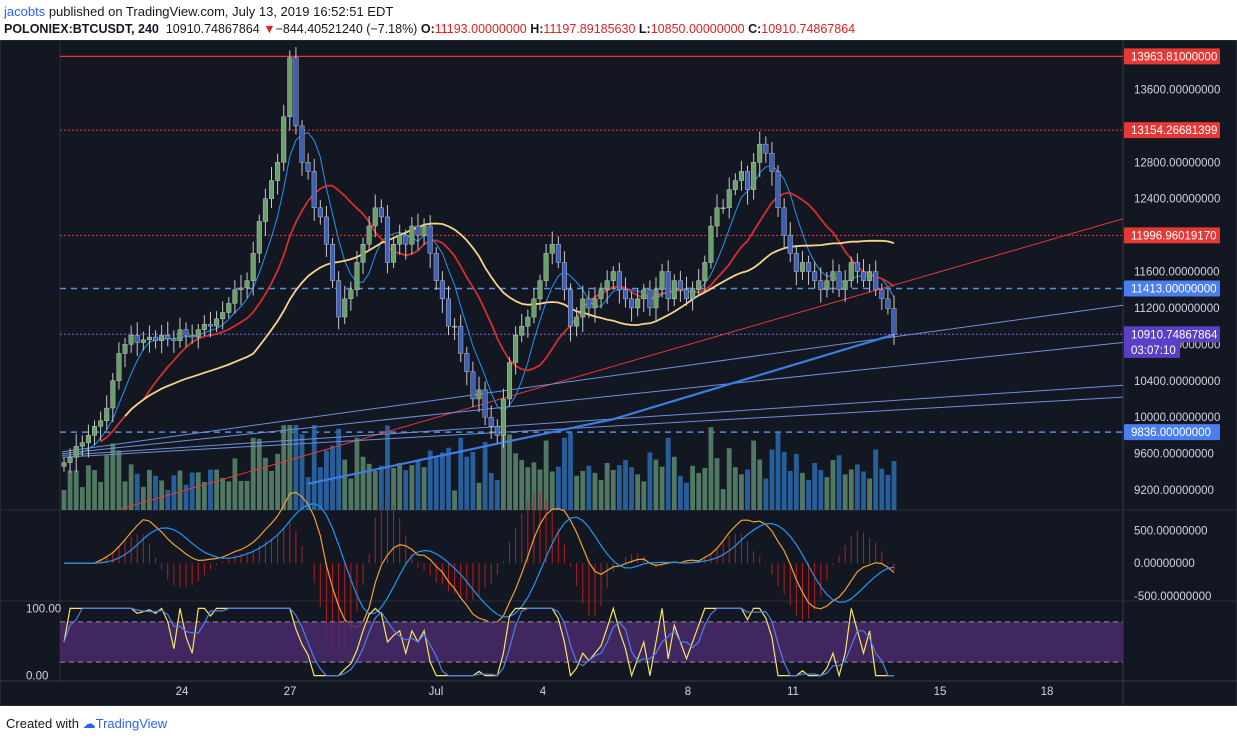 This screenshot has width=1237, height=742. Describe the element at coordinates (1177, 418) in the screenshot. I see `price-tick-label: 10000.00000000` at that location.